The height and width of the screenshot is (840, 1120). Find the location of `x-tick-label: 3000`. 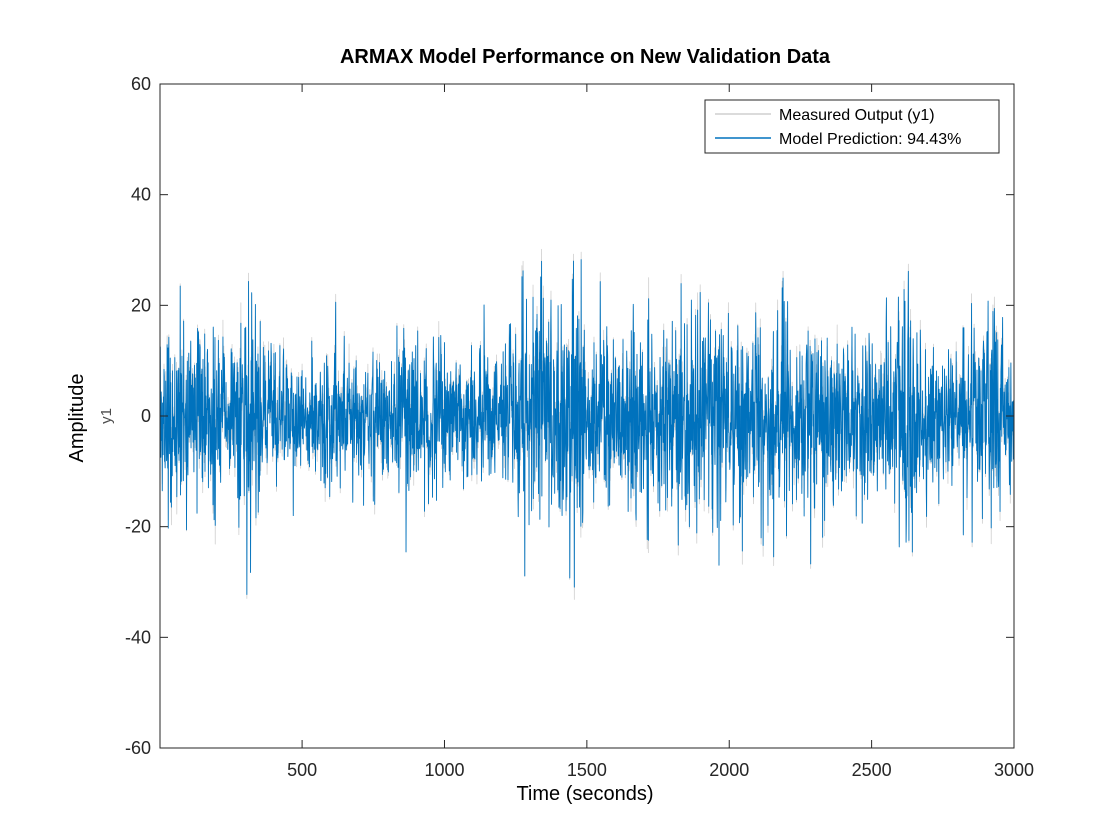

x-tick-label: 3000 is located at coordinates (1014, 770).